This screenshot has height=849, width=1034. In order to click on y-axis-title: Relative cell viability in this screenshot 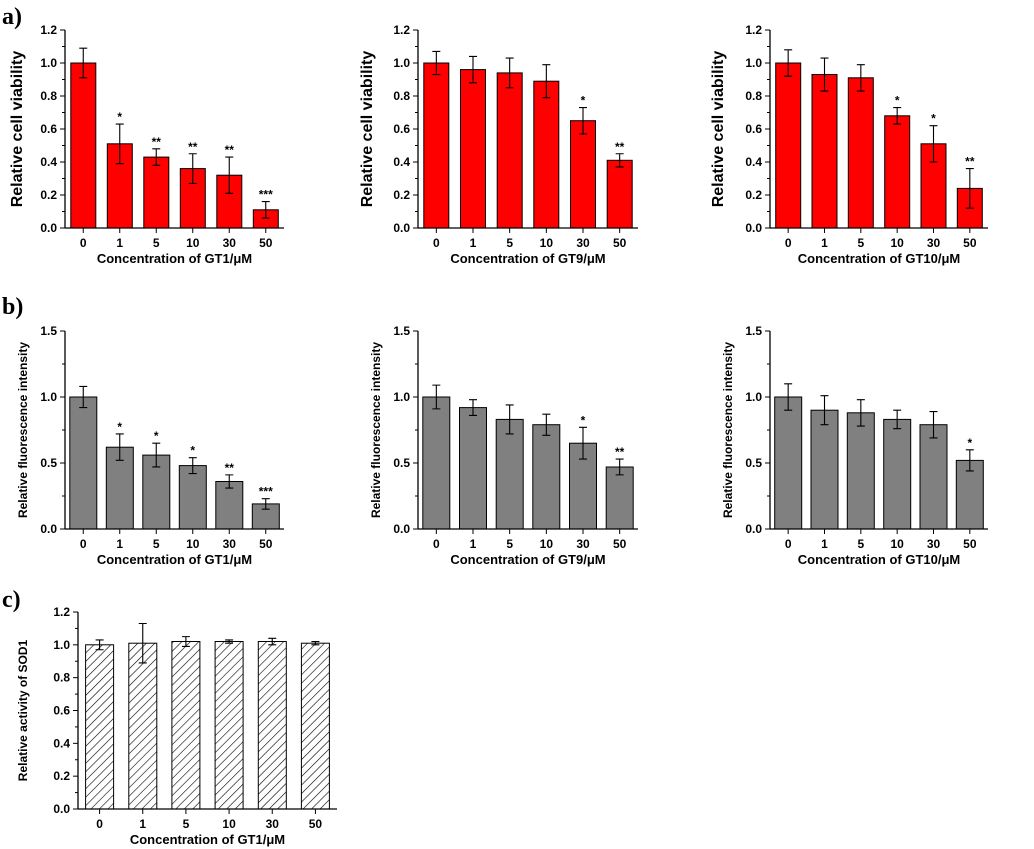, I will do `click(367, 129)`.